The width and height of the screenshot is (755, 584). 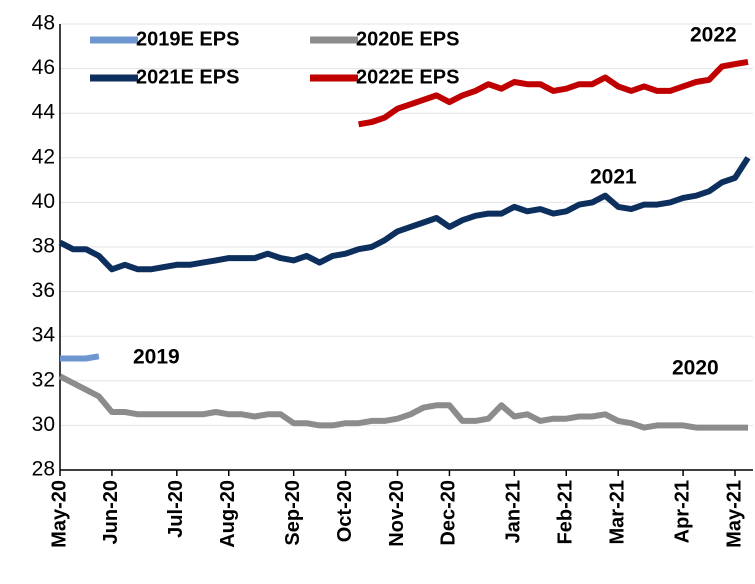 I want to click on legend-label: 2020E EPS, so click(x=407, y=39).